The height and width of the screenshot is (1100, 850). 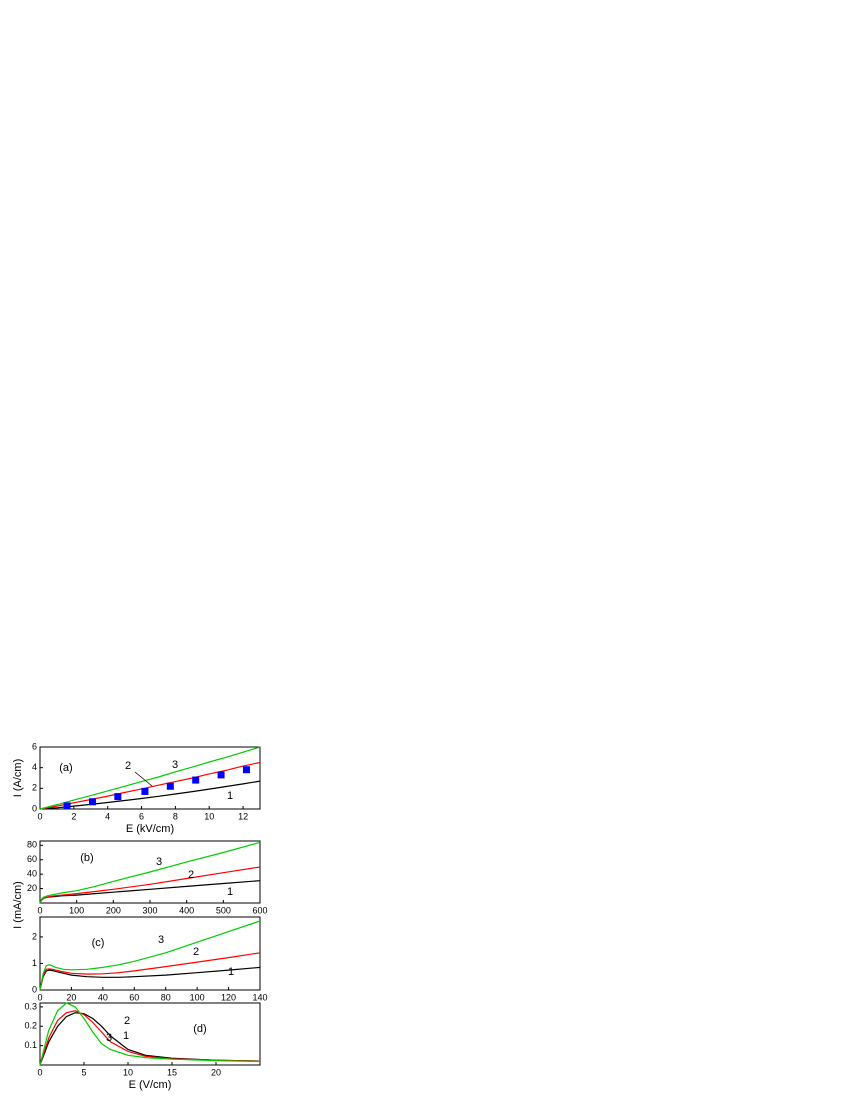 What do you see at coordinates (18, 778) in the screenshot?
I see `y-axis-title: I (A/cm)` at bounding box center [18, 778].